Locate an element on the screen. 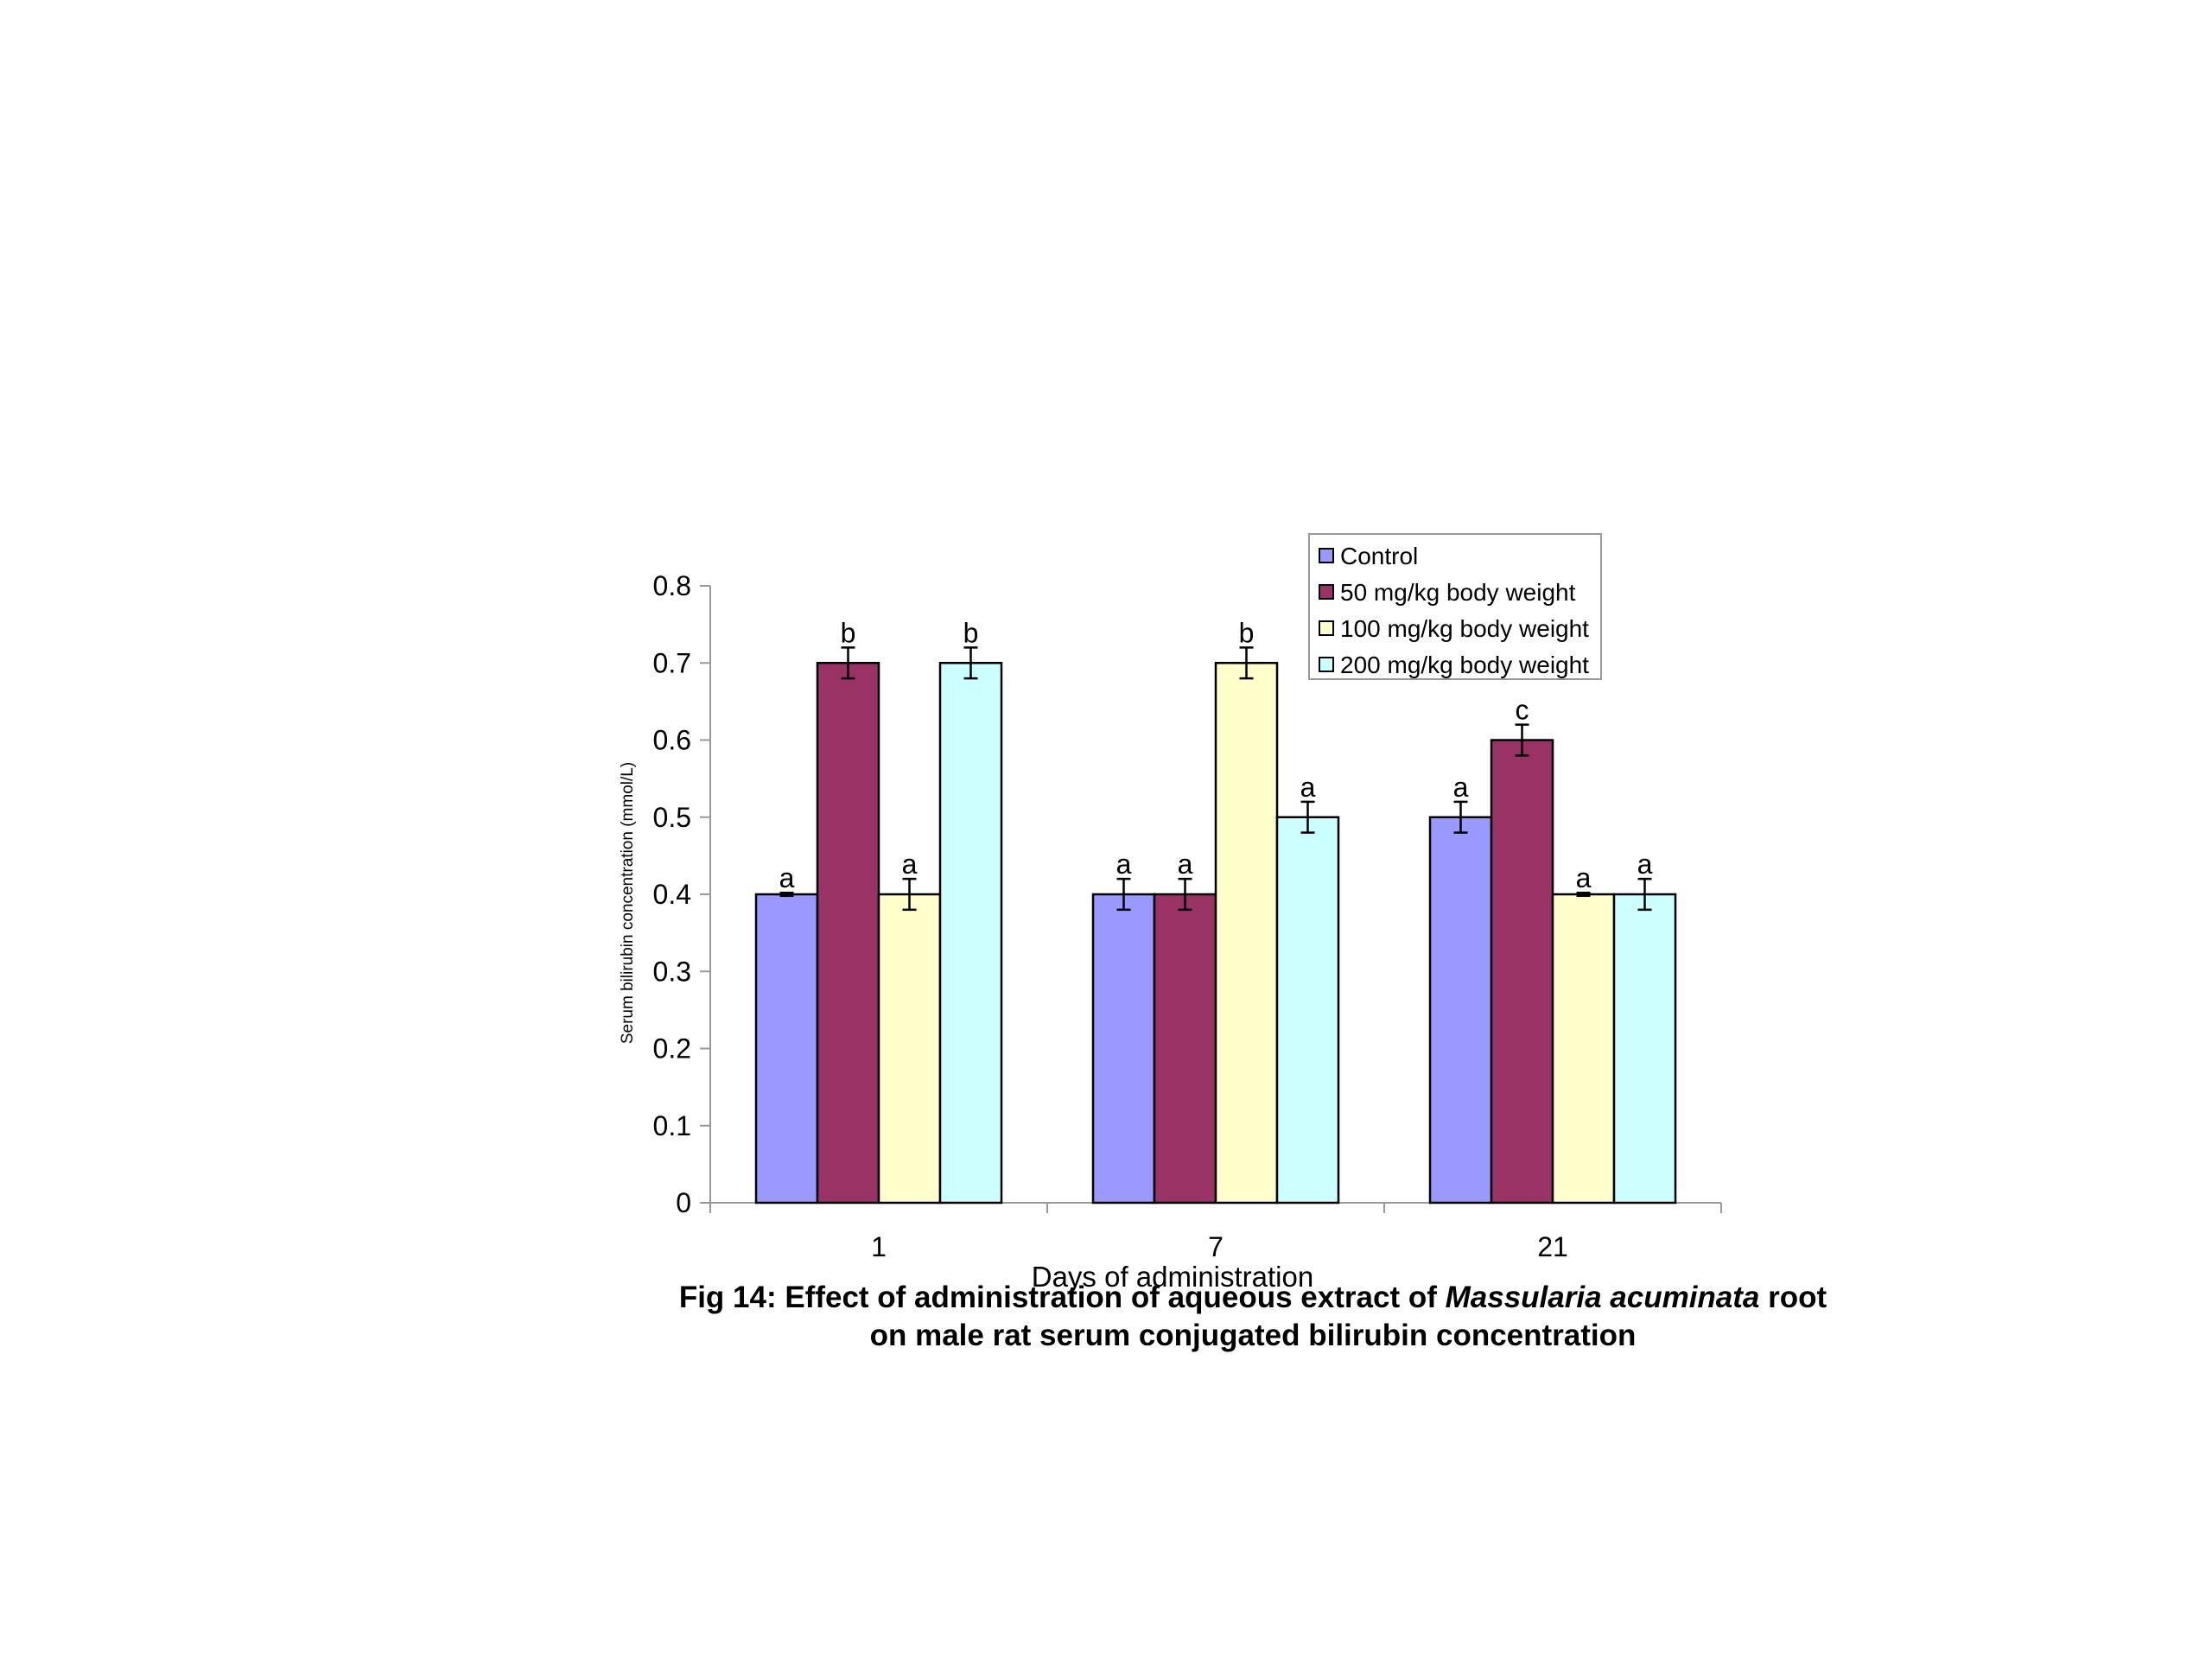  legend-label: 50 mg/kg body weight is located at coordinates (1458, 592).